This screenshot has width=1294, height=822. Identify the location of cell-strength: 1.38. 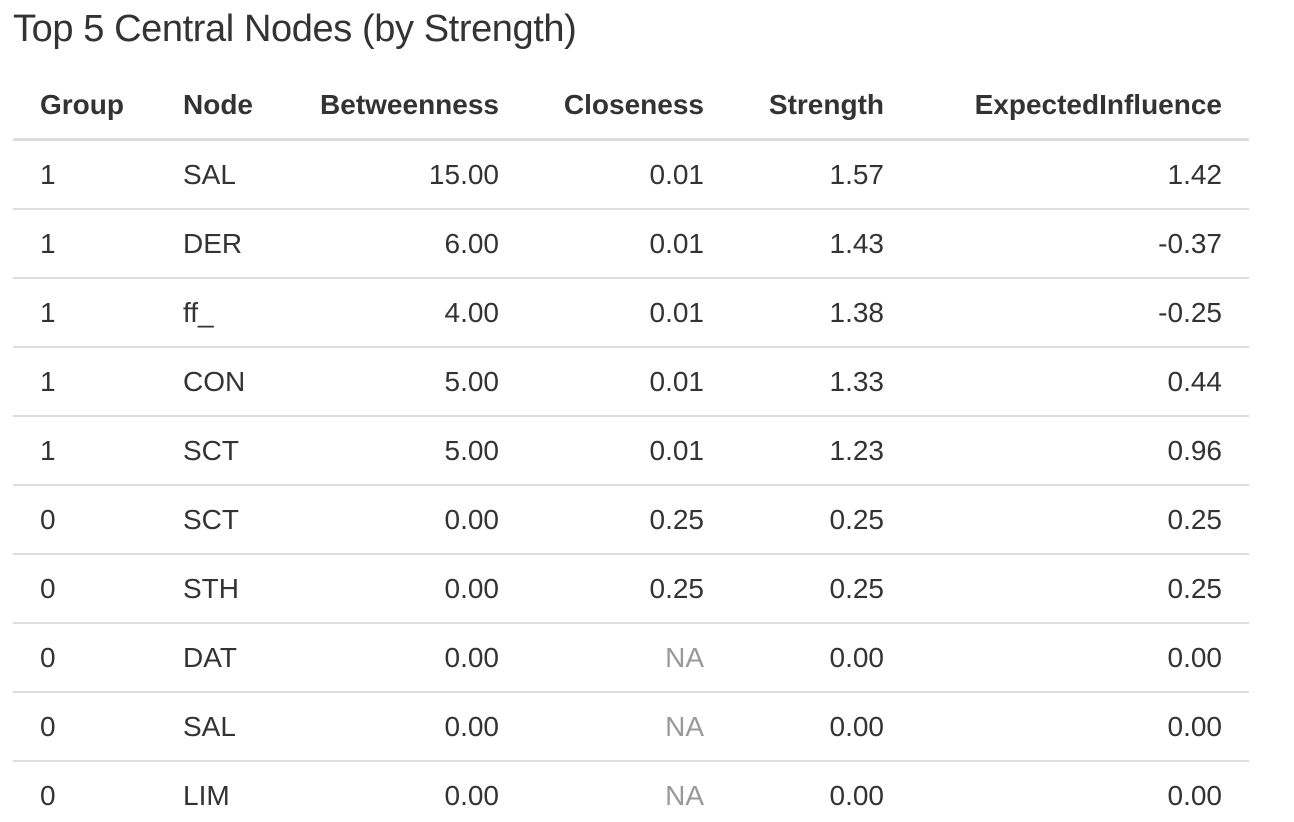
(821, 313).